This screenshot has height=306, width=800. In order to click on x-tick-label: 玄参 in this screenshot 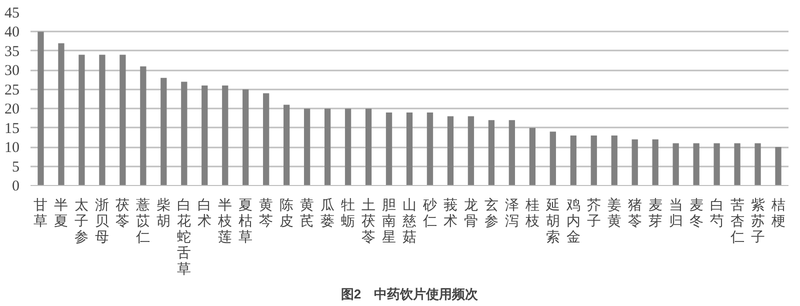, I will do `click(491, 212)`.